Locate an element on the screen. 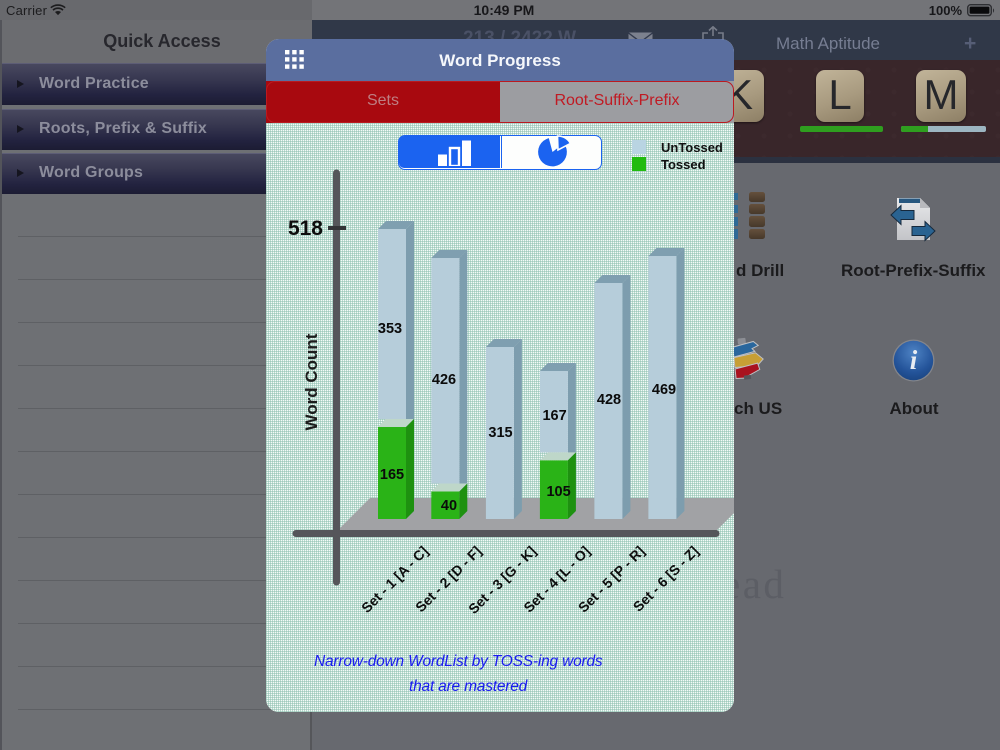 This screenshot has height=750, width=1000. svg-text: Word Count is located at coordinates (311, 381).